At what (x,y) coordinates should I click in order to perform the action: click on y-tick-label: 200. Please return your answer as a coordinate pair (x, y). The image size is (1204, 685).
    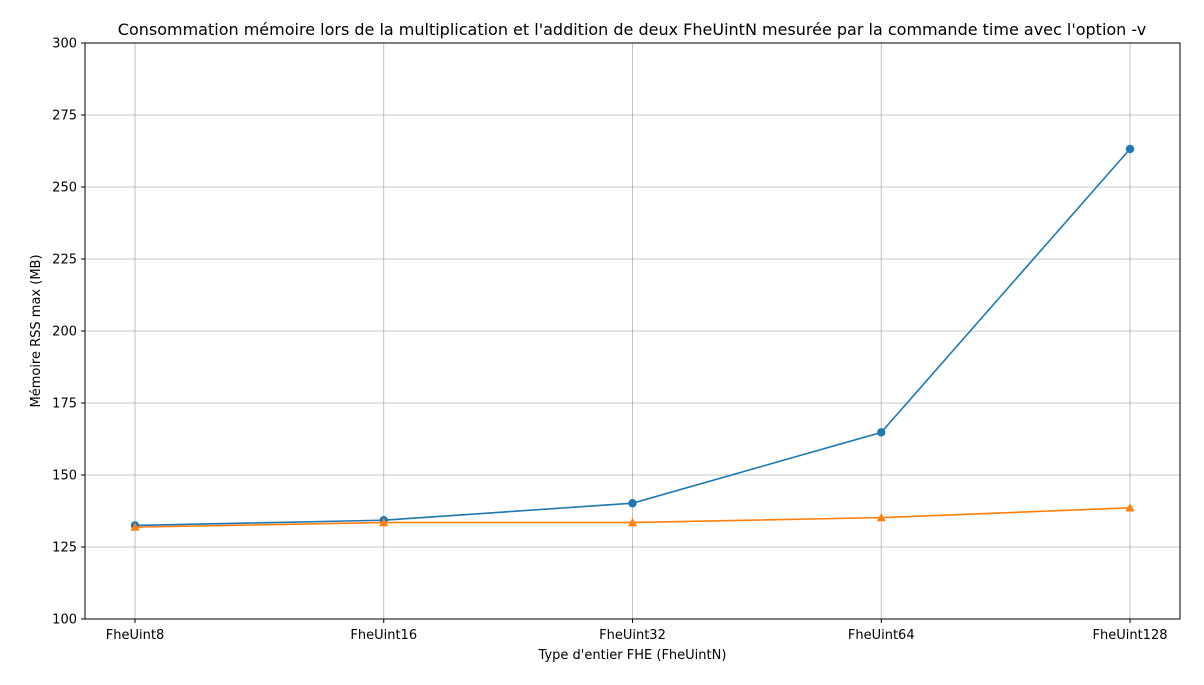
    Looking at the image, I should click on (64, 332).